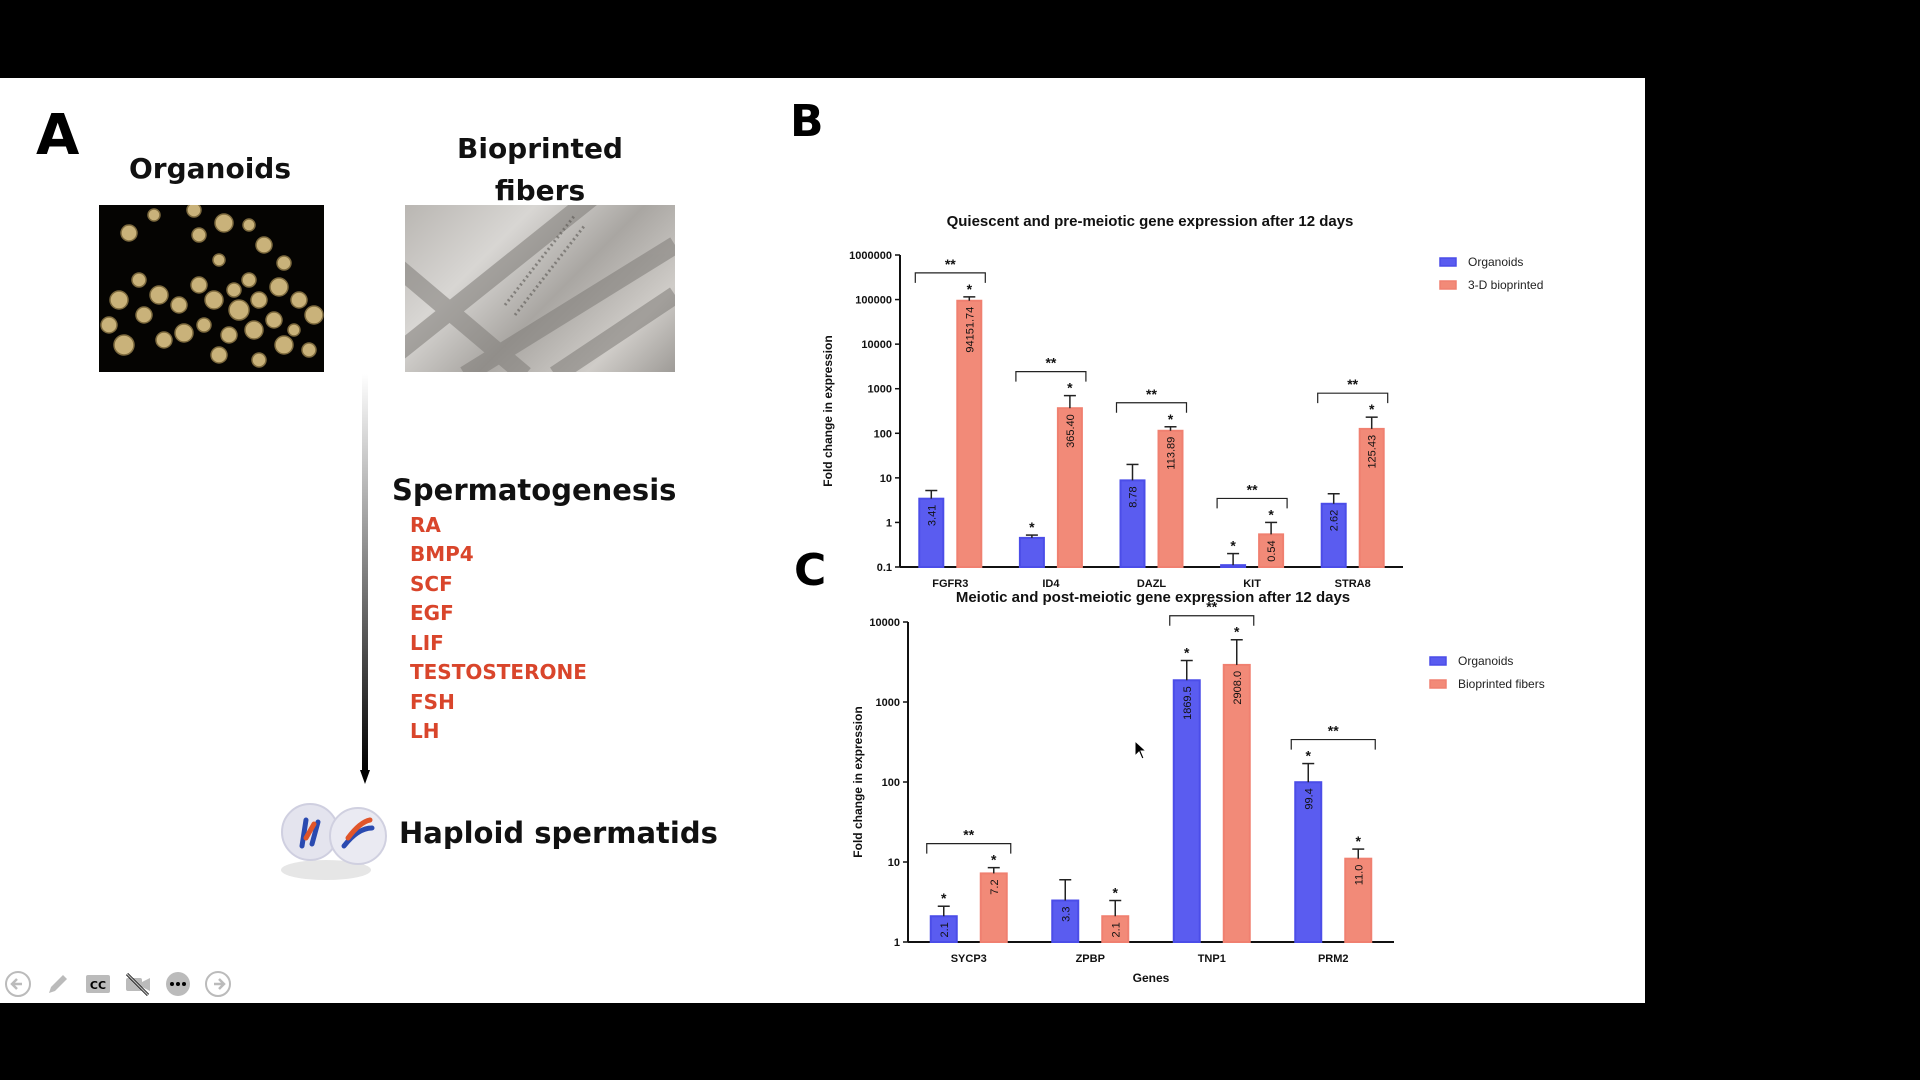  What do you see at coordinates (1236, 803) in the screenshot?
I see `bar-tnp1-bioprinted` at bounding box center [1236, 803].